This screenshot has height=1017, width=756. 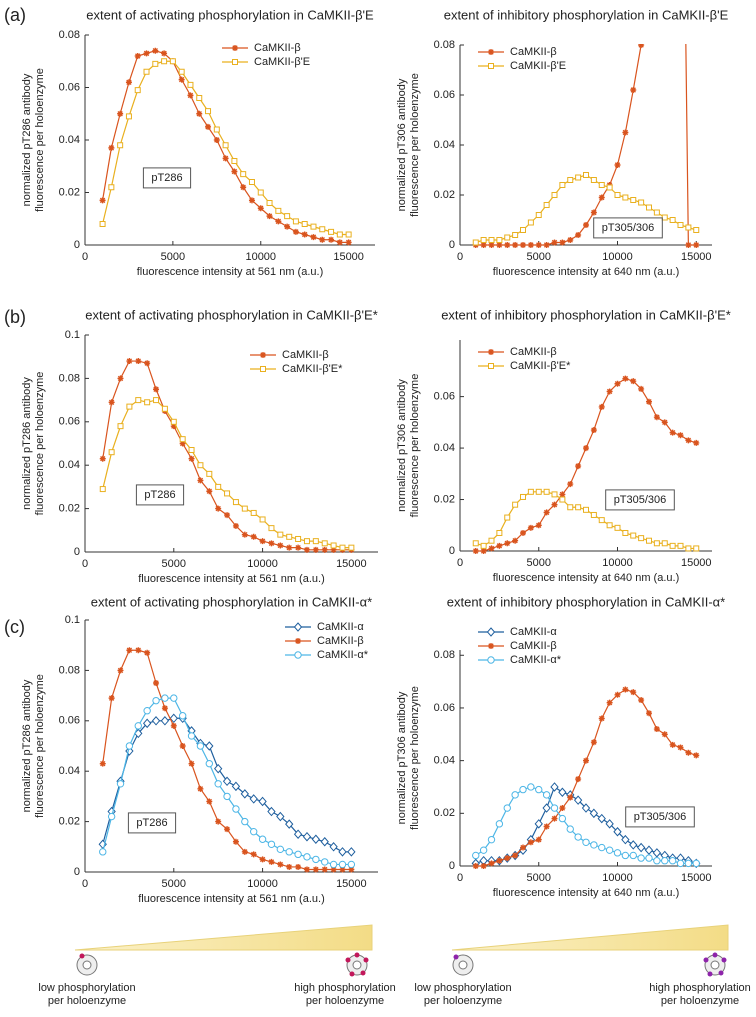 I want to click on x-tick-label: 0, so click(x=460, y=257).